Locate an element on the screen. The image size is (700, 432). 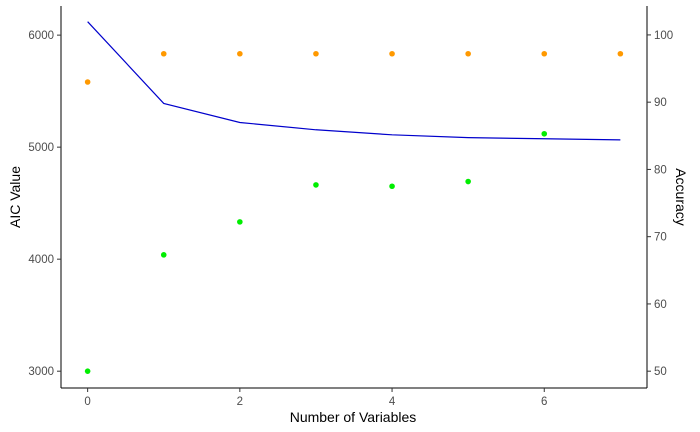
left-y-tick-label: 6000 is located at coordinates (41, 36).